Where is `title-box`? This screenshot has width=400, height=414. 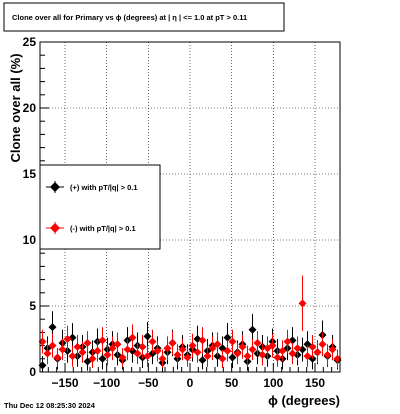 title-box is located at coordinates (144, 17).